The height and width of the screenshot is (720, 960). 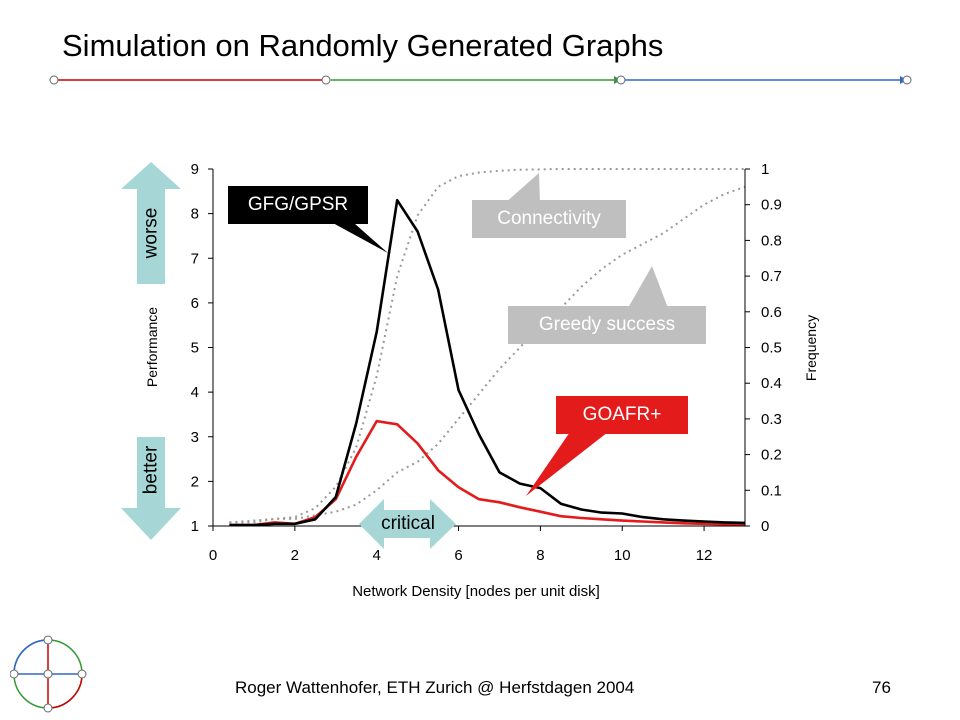 I want to click on connectivity-callout: Connectivity, so click(x=549, y=219).